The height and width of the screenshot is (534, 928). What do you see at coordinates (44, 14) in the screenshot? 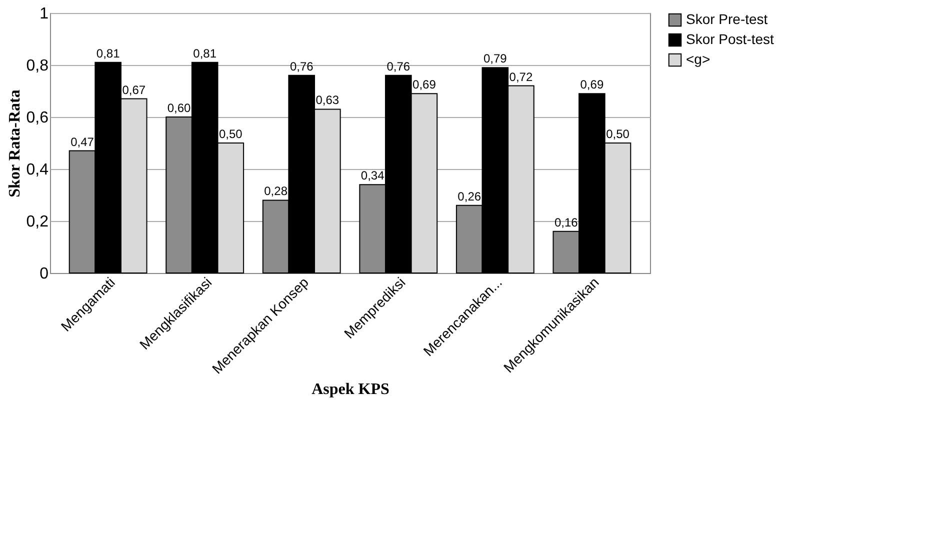
I see `y-tick-label: 1` at bounding box center [44, 14].